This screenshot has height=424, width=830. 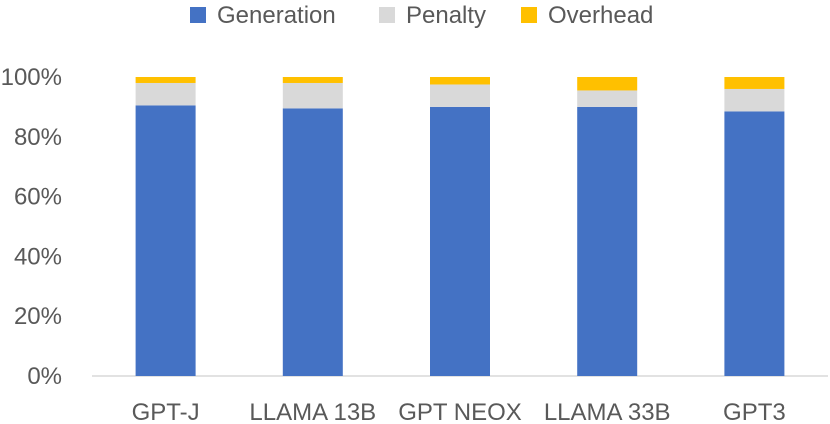 I want to click on x-category-label: LLAMA 33B, so click(x=607, y=411).